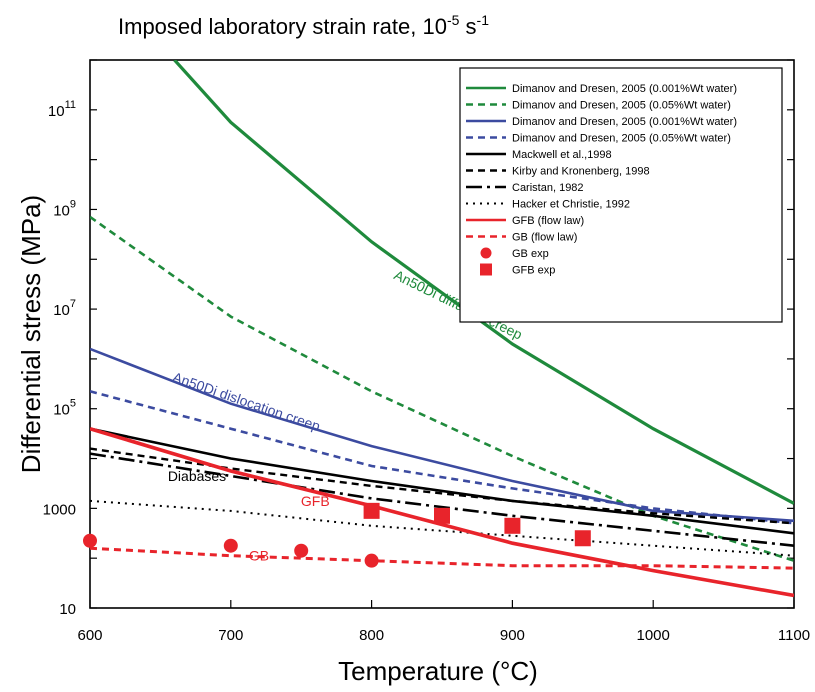 The image size is (815, 692). Describe the element at coordinates (530, 254) in the screenshot. I see `legend-label: GB exp` at that location.